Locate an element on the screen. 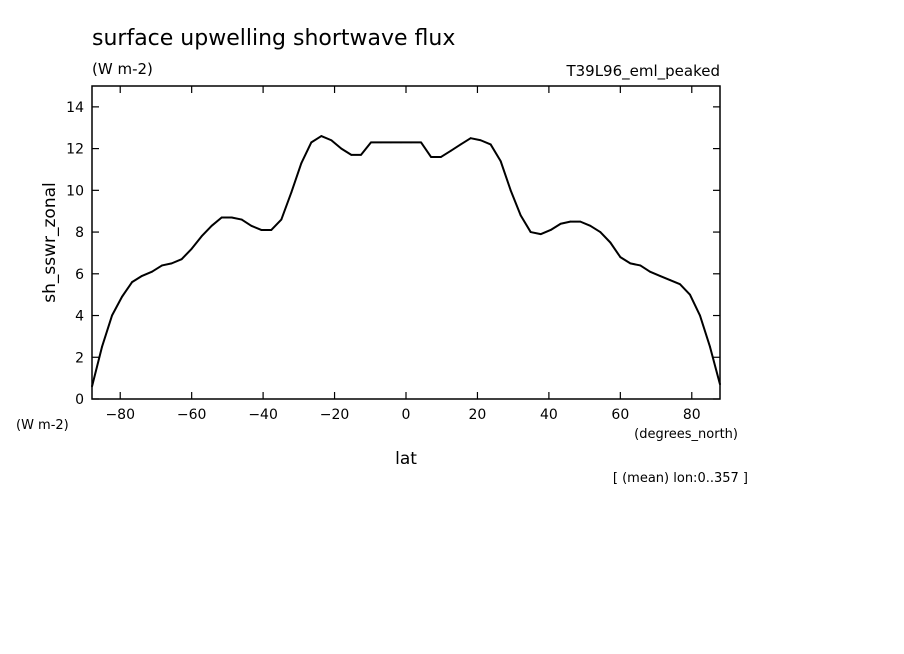 The width and height of the screenshot is (904, 654). x-tick-label: 40 is located at coordinates (549, 415).